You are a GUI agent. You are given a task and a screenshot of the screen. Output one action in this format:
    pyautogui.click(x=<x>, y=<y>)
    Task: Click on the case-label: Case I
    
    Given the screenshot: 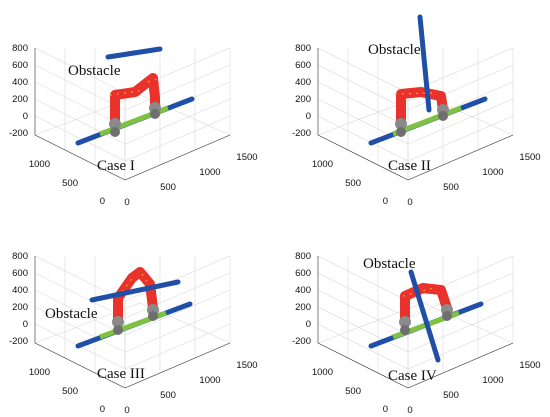 What is the action you would take?
    pyautogui.click(x=116, y=166)
    